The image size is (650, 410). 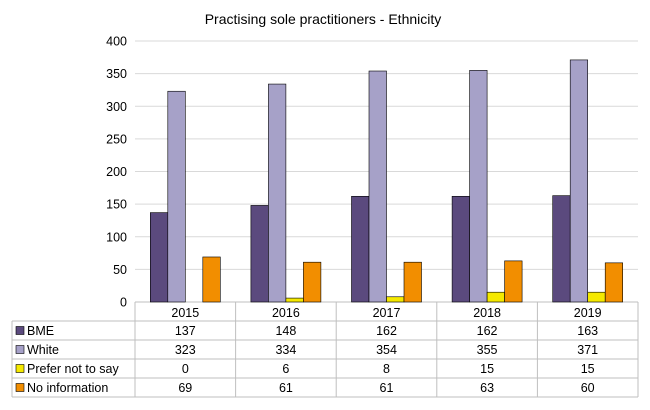 I want to click on bar-no-information-2019, so click(x=614, y=282).